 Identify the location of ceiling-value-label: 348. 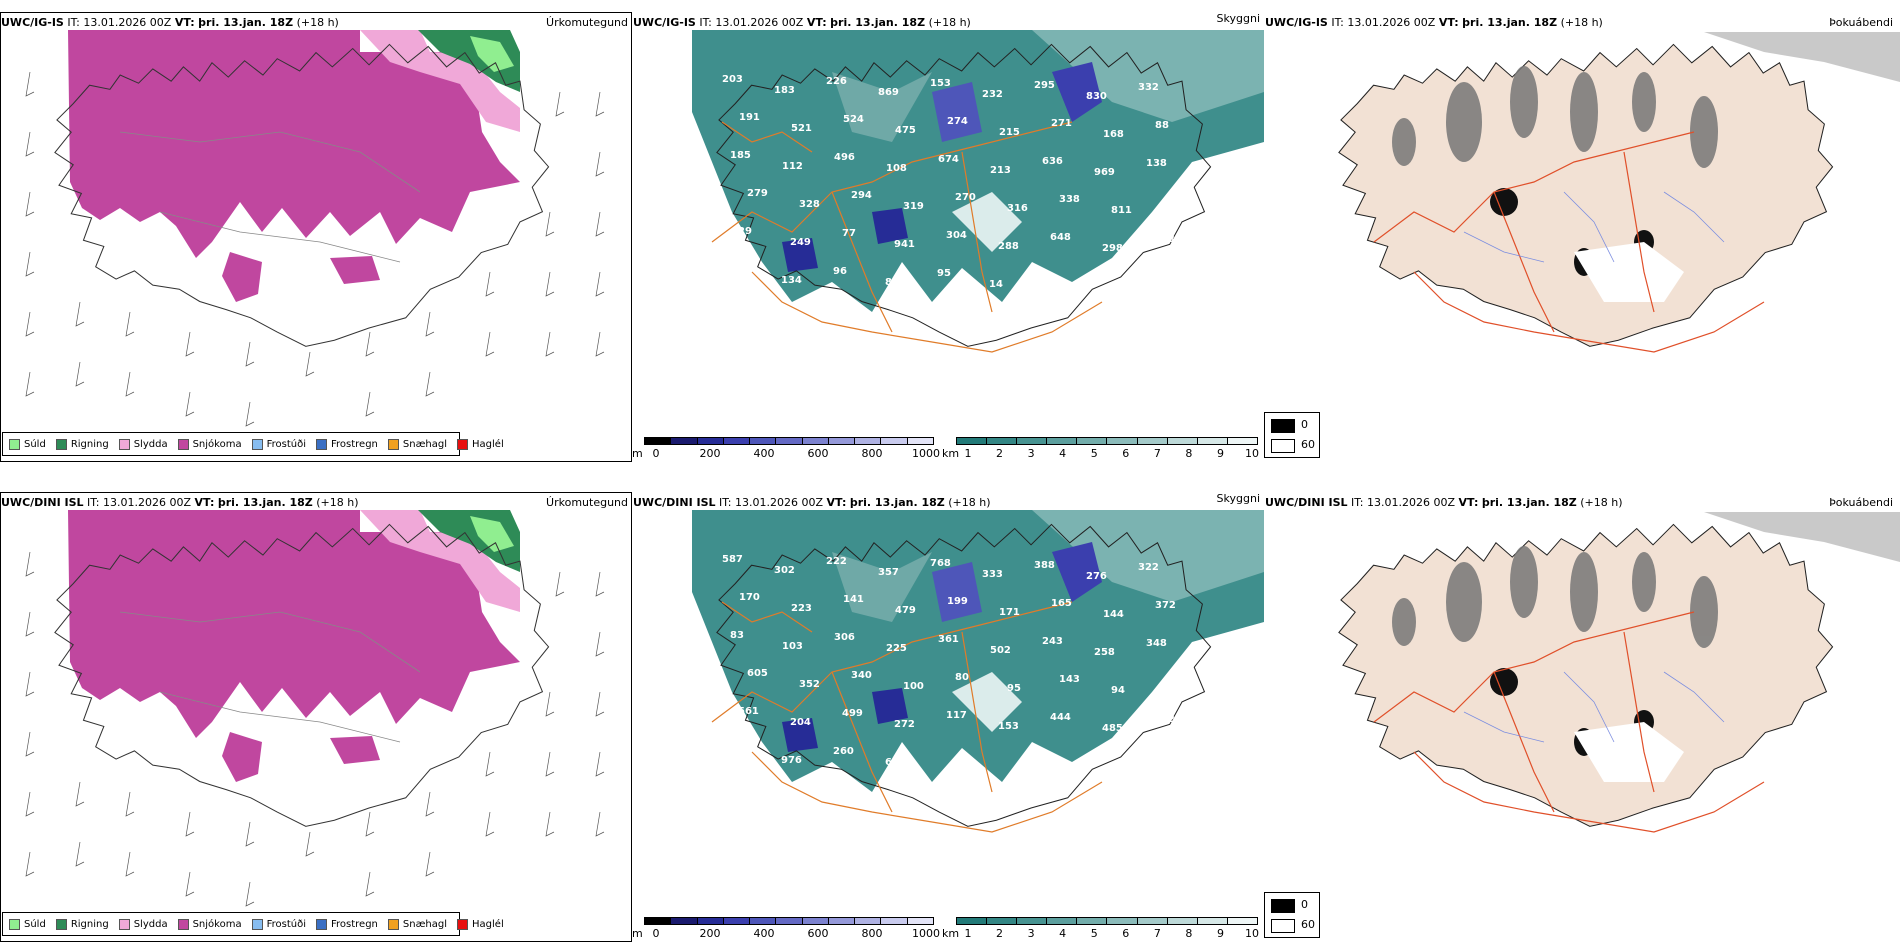
(1156, 643).